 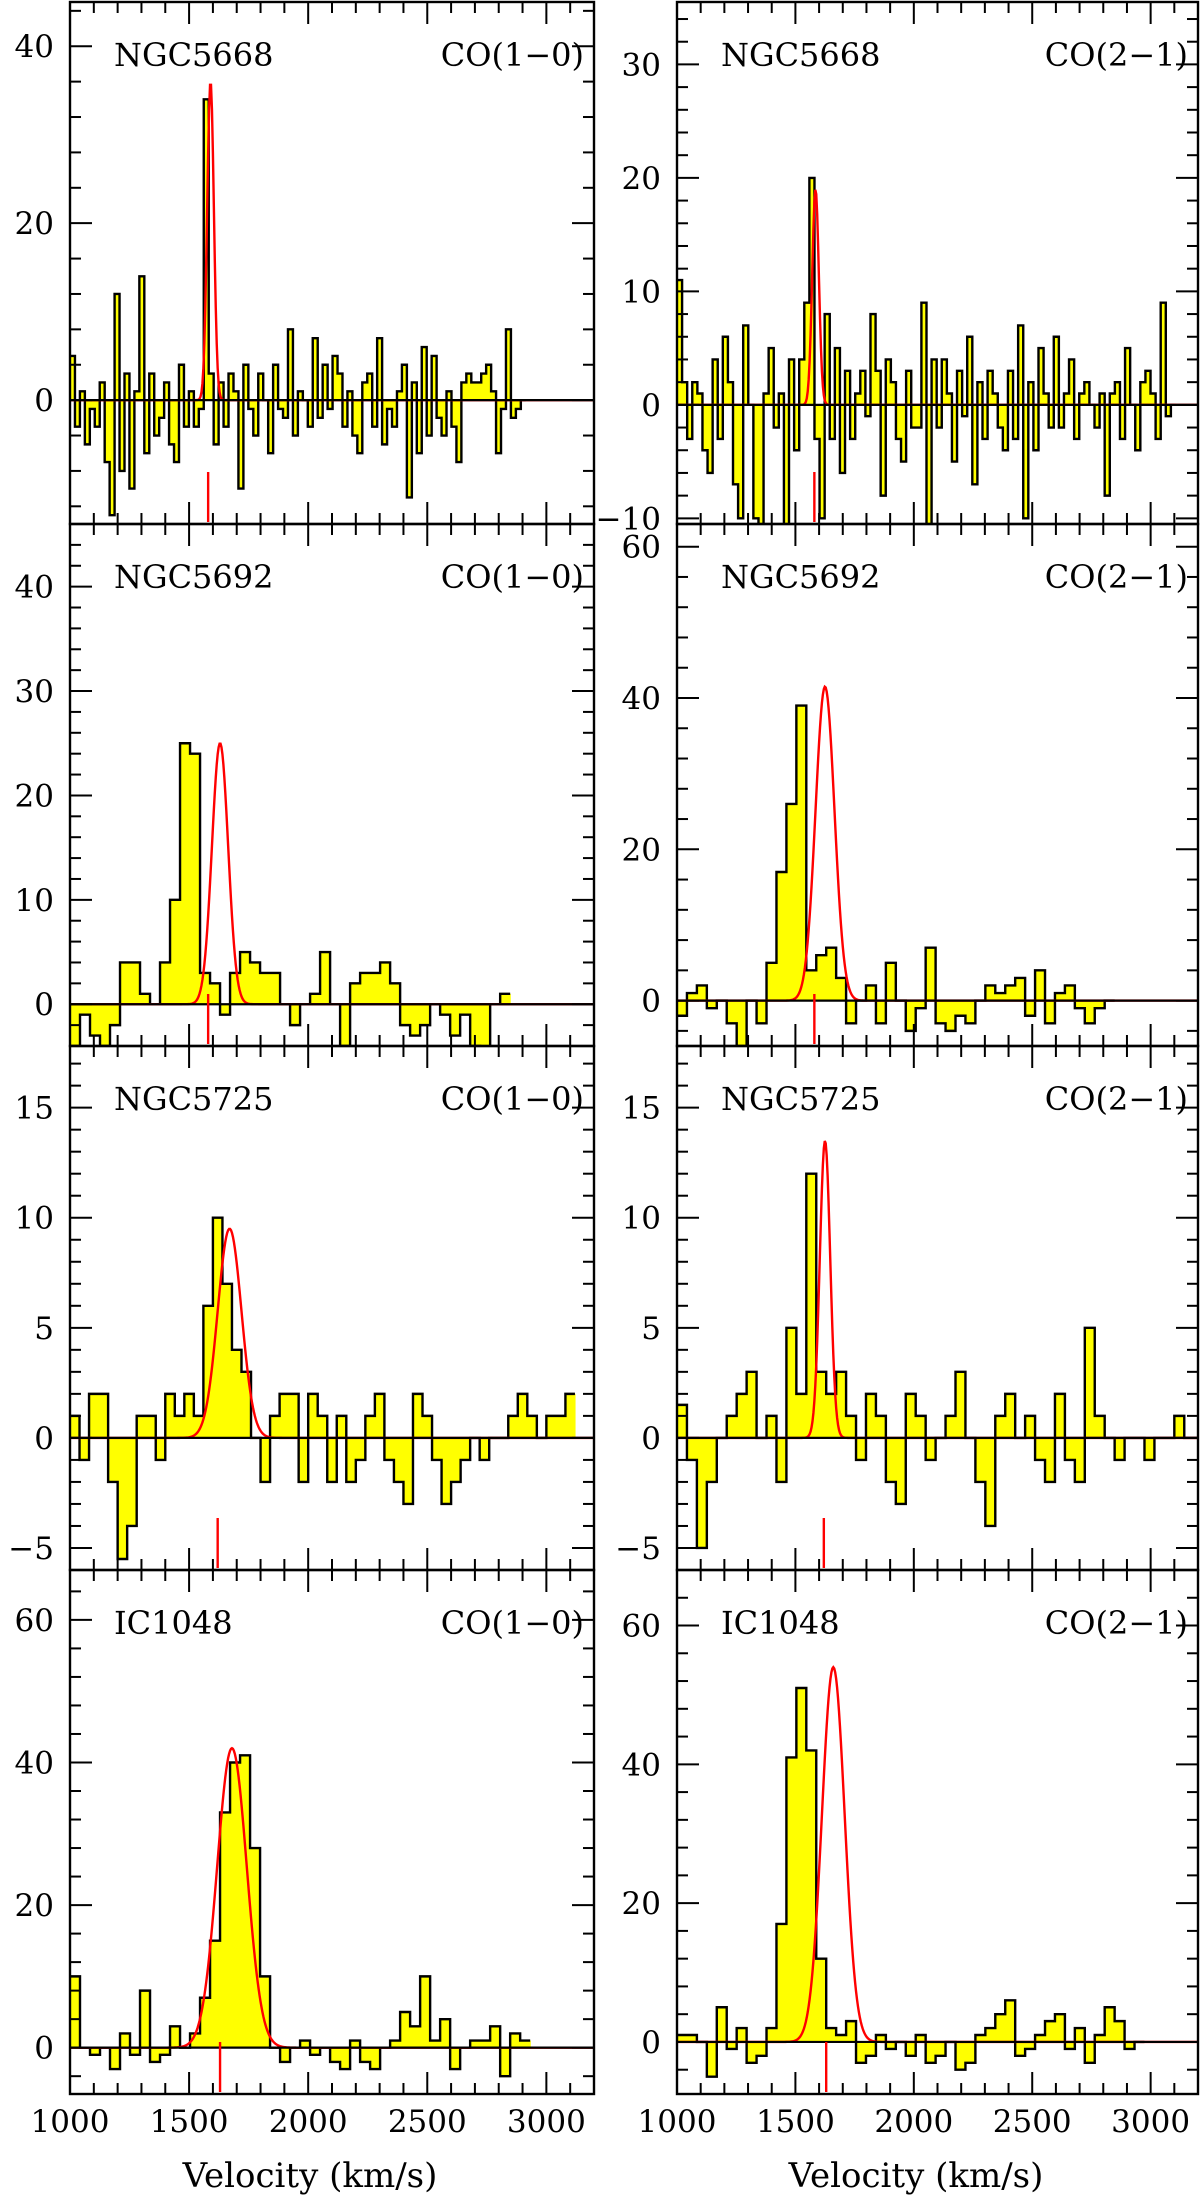 What do you see at coordinates (193, 55) in the screenshot?
I see `galaxy-label: NGC5668` at bounding box center [193, 55].